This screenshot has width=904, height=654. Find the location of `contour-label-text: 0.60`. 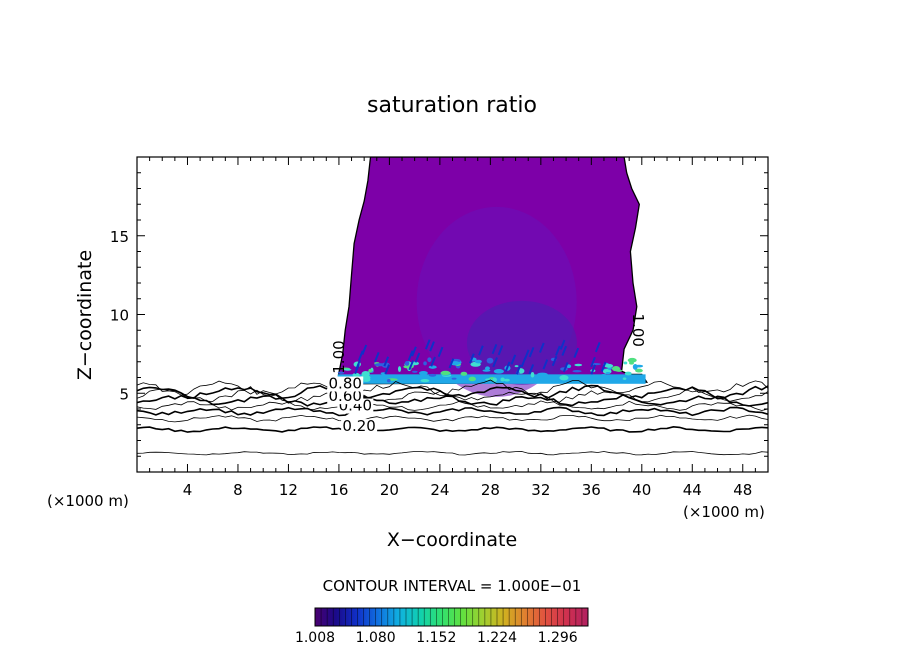

contour-label-text: 0.60 is located at coordinates (345, 396).